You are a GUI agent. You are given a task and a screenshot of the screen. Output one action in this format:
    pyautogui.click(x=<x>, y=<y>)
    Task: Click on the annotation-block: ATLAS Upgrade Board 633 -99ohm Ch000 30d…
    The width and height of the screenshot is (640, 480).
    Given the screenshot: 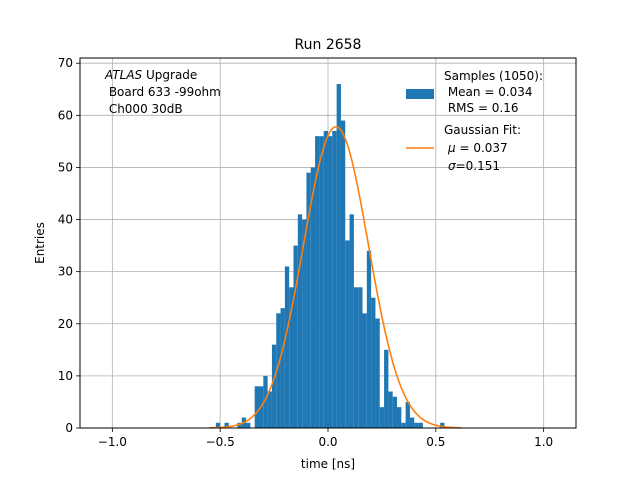 What is the action you would take?
    pyautogui.click(x=162, y=92)
    